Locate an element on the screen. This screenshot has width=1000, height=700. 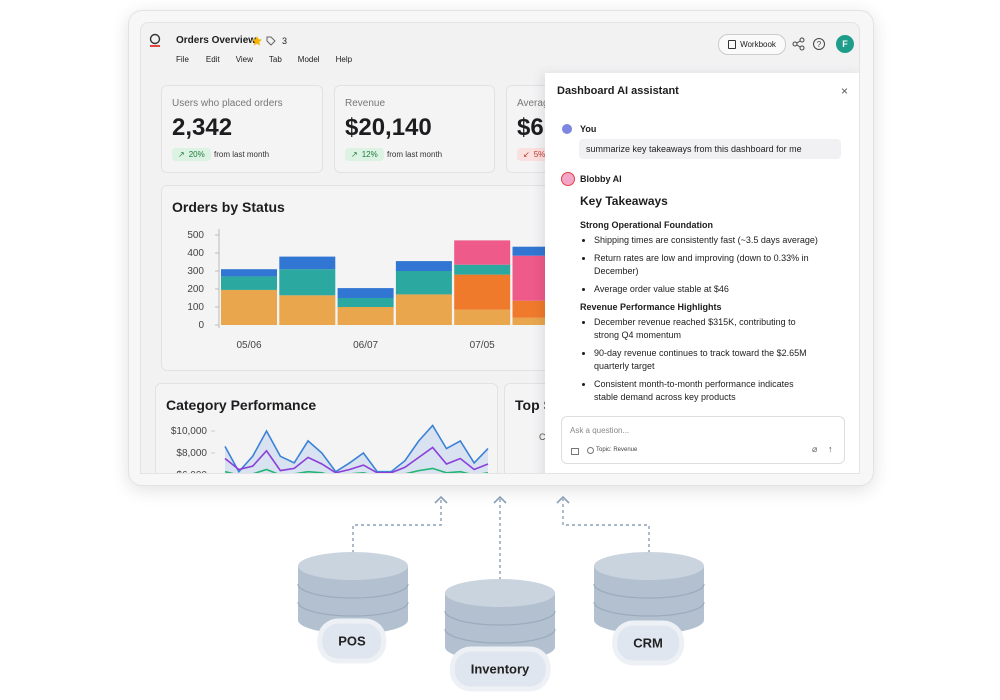
x-tick-label: 06/07 is located at coordinates (365, 345).